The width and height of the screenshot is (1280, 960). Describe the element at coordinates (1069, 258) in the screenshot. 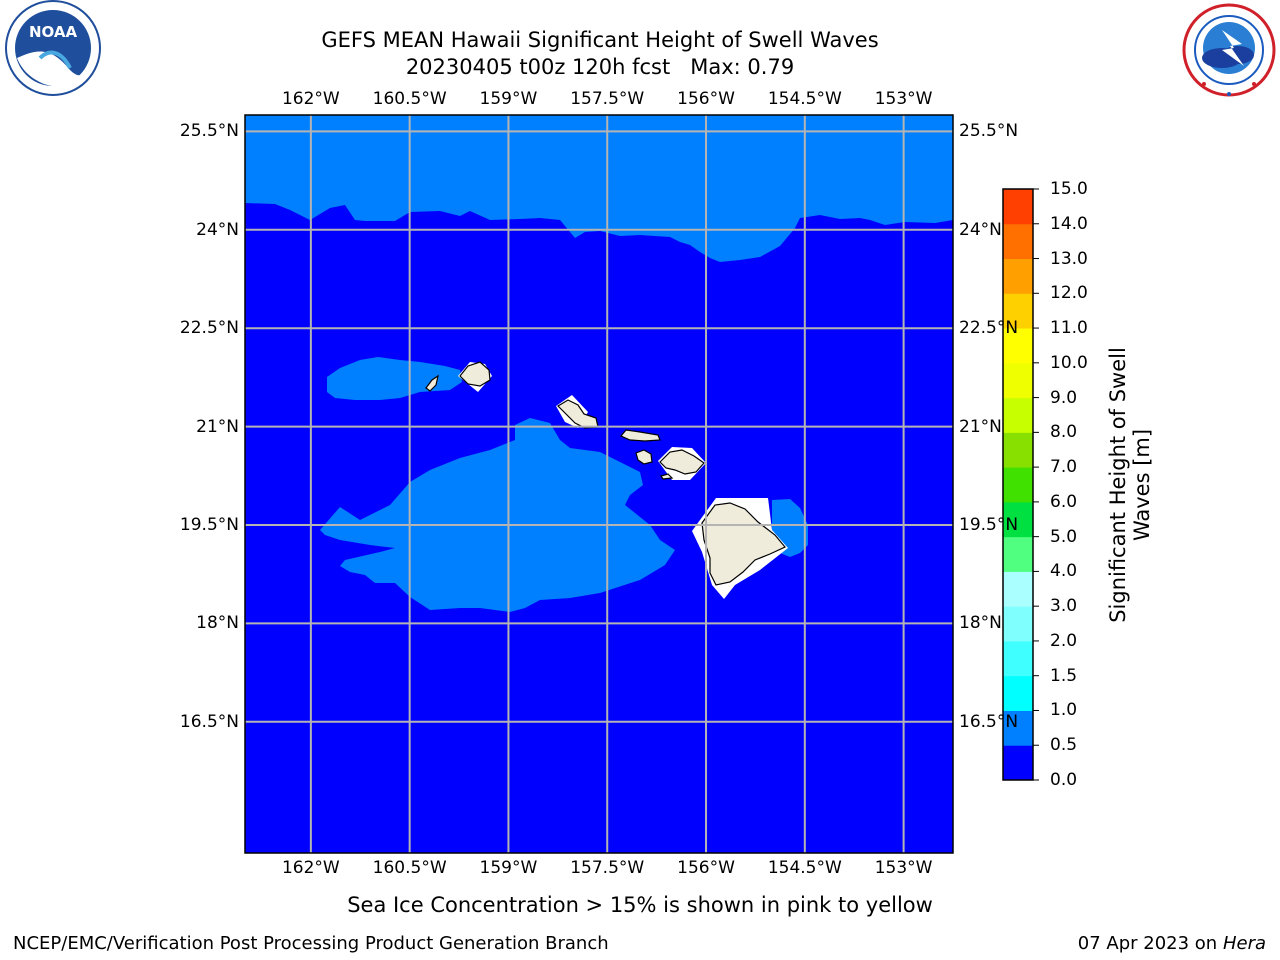

I see `colorbar-tick-label: 13.0` at that location.